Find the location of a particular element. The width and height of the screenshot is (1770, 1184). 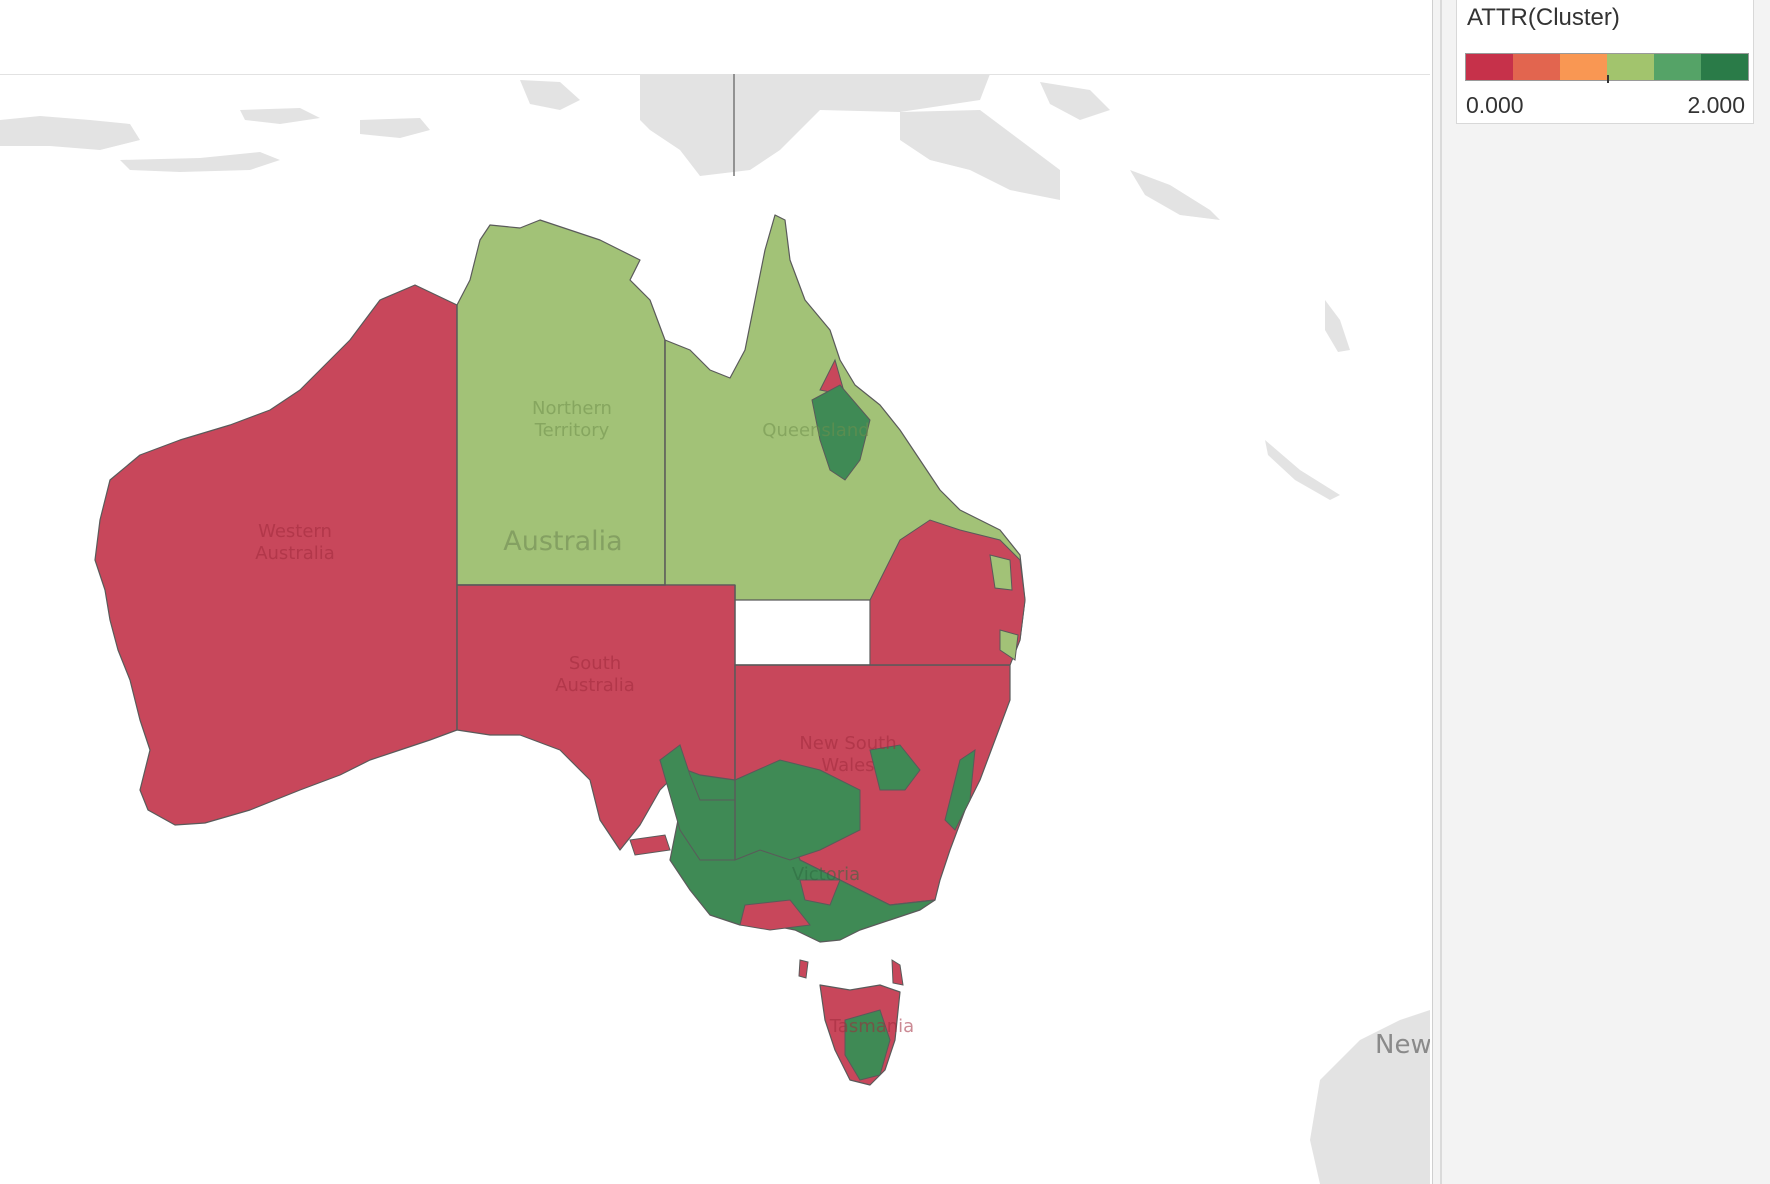

region-label-south-australia: South Australia is located at coordinates (595, 674).